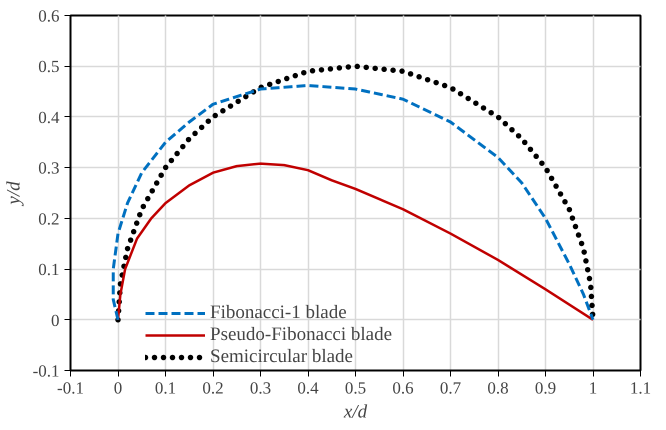  I want to click on x-tick-label: 0.9, so click(545, 388).